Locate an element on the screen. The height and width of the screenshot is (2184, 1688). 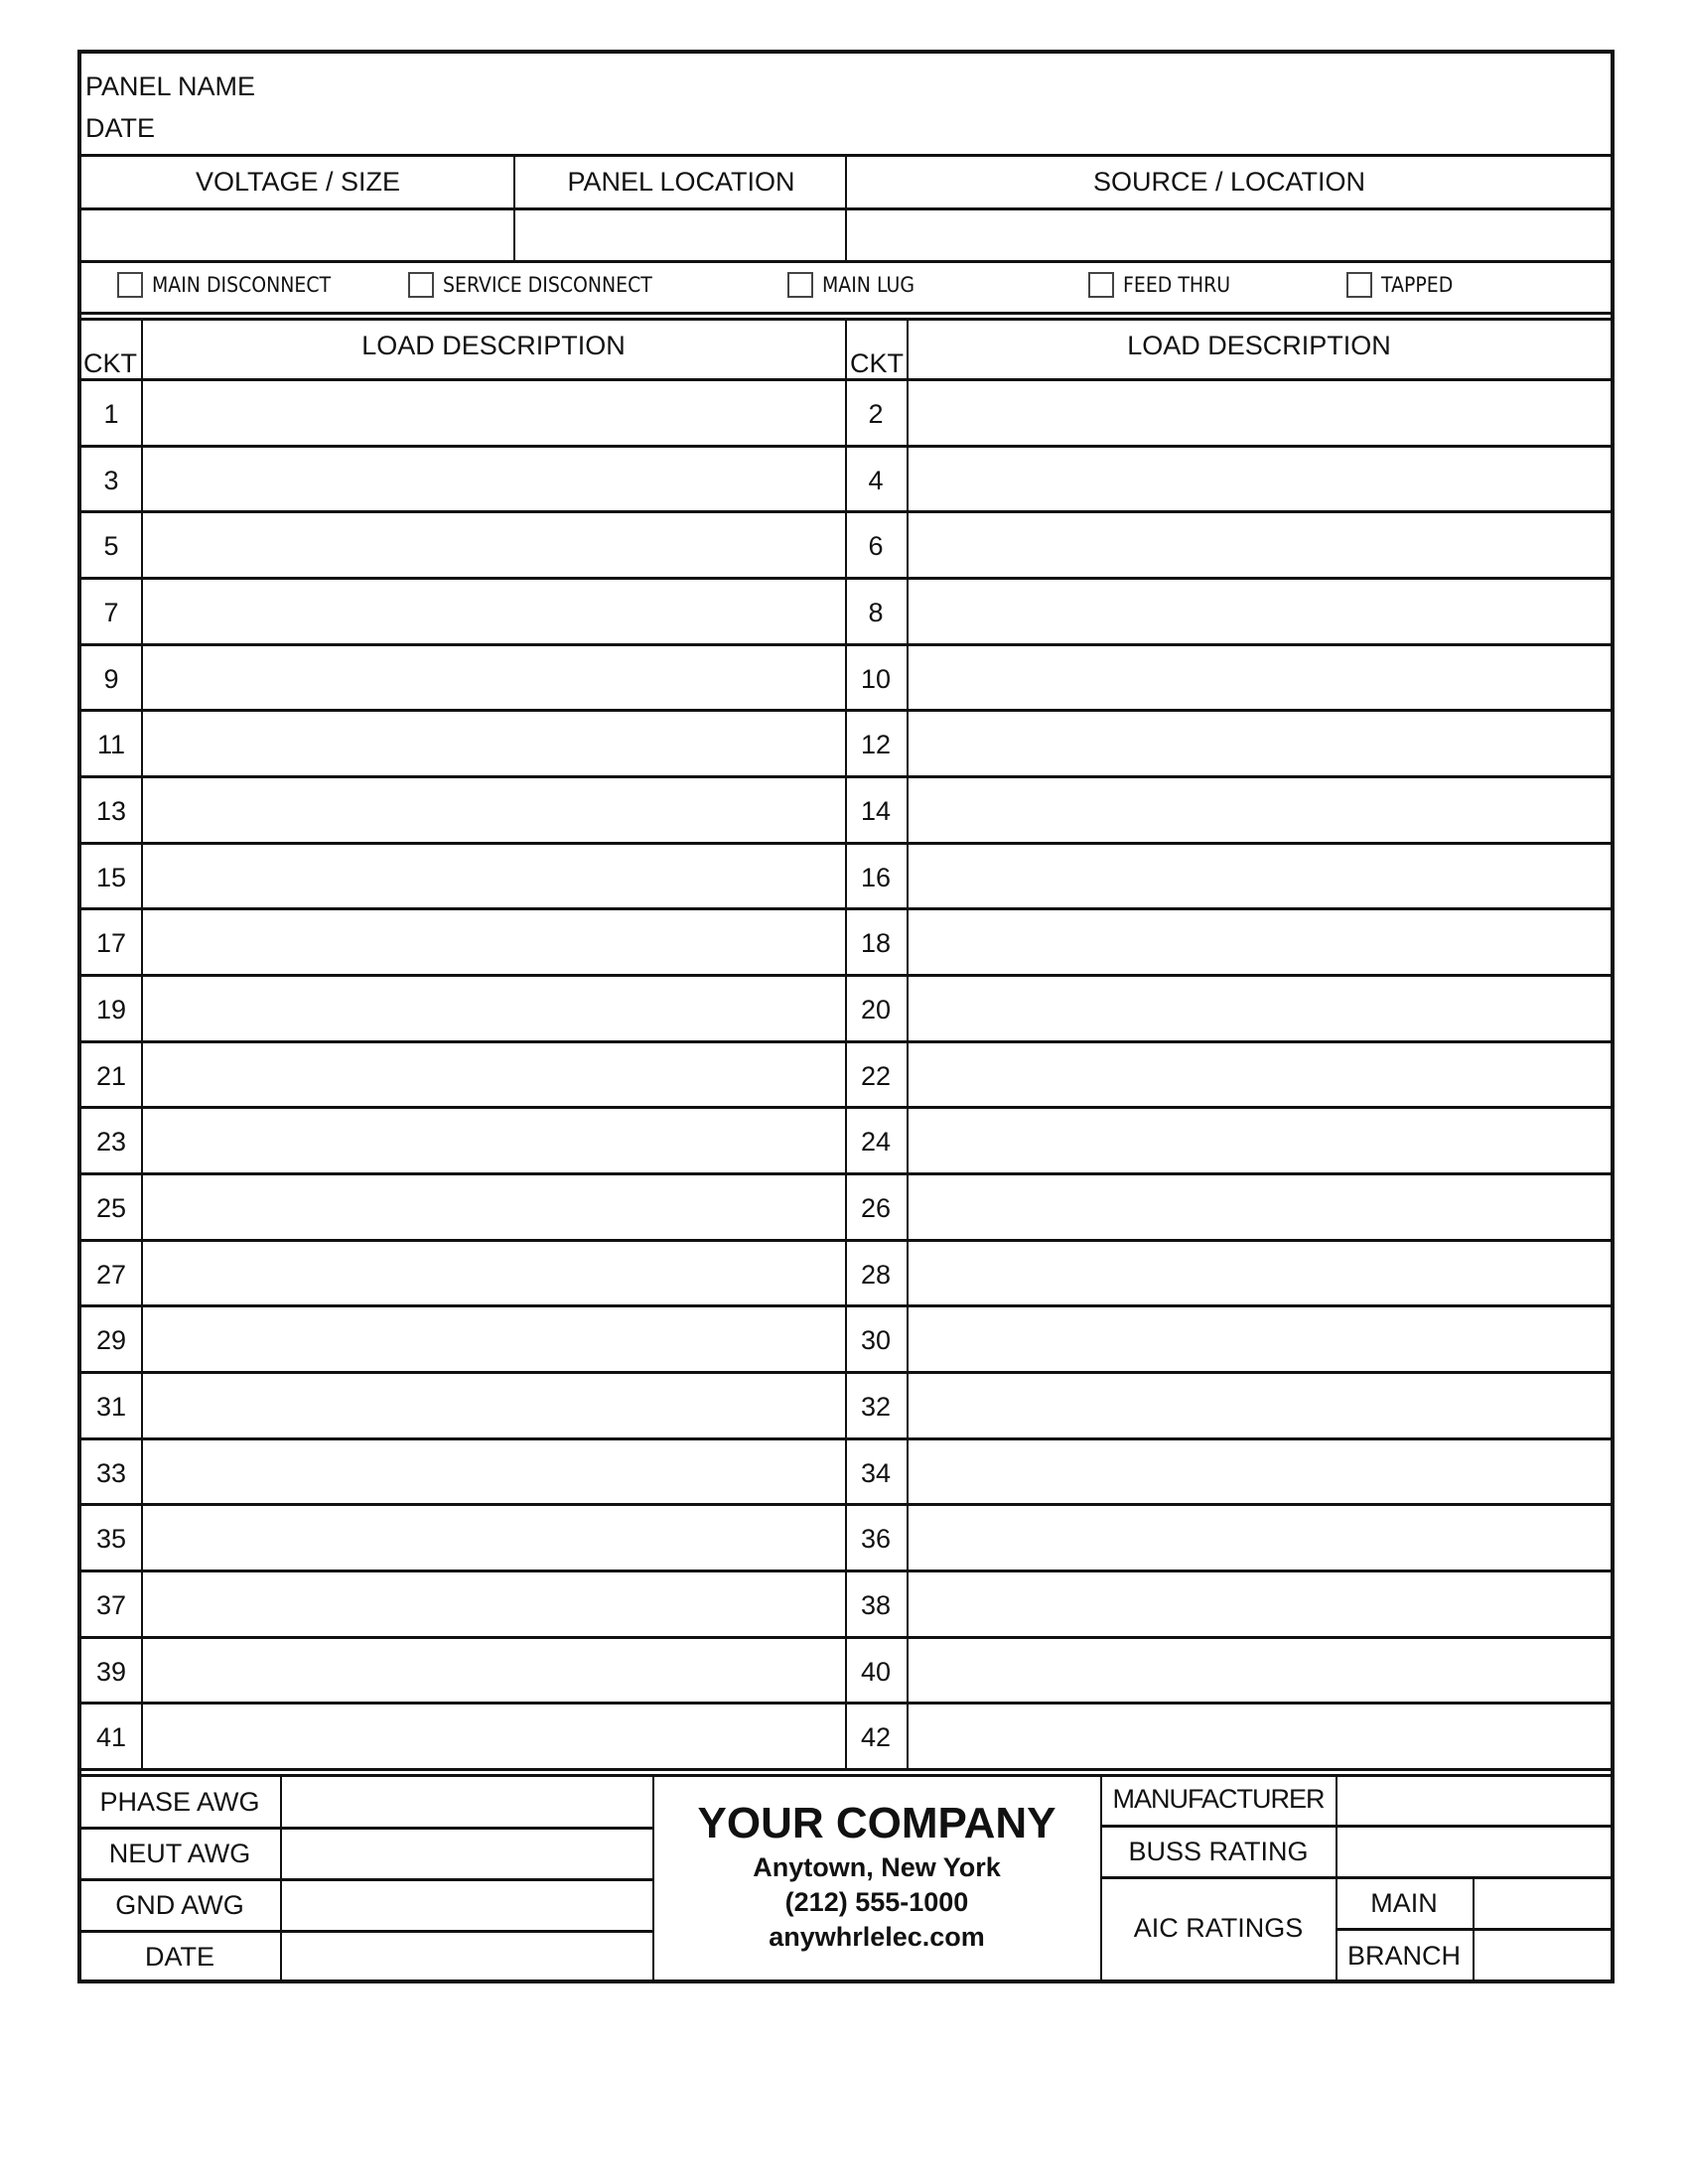
source-location-header: SOURCE / LOCATION is located at coordinates (1229, 182).